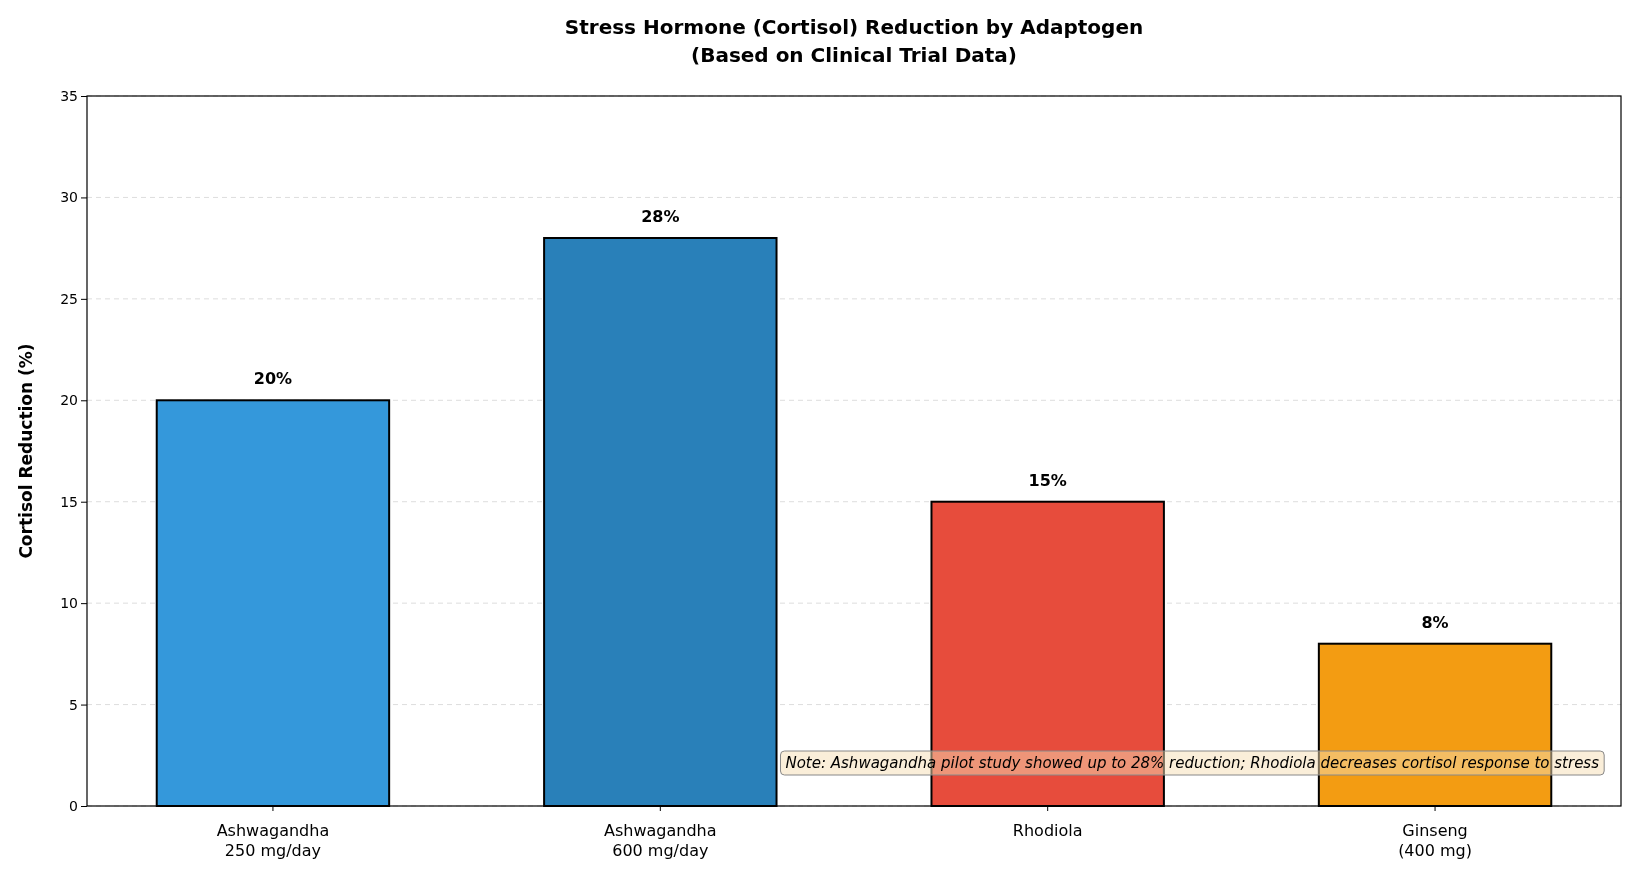 This screenshot has width=1635, height=880. What do you see at coordinates (854, 27) in the screenshot?
I see `chart-title: Stress Hormone (Cortisol) Reduction by Adaptogen` at bounding box center [854, 27].